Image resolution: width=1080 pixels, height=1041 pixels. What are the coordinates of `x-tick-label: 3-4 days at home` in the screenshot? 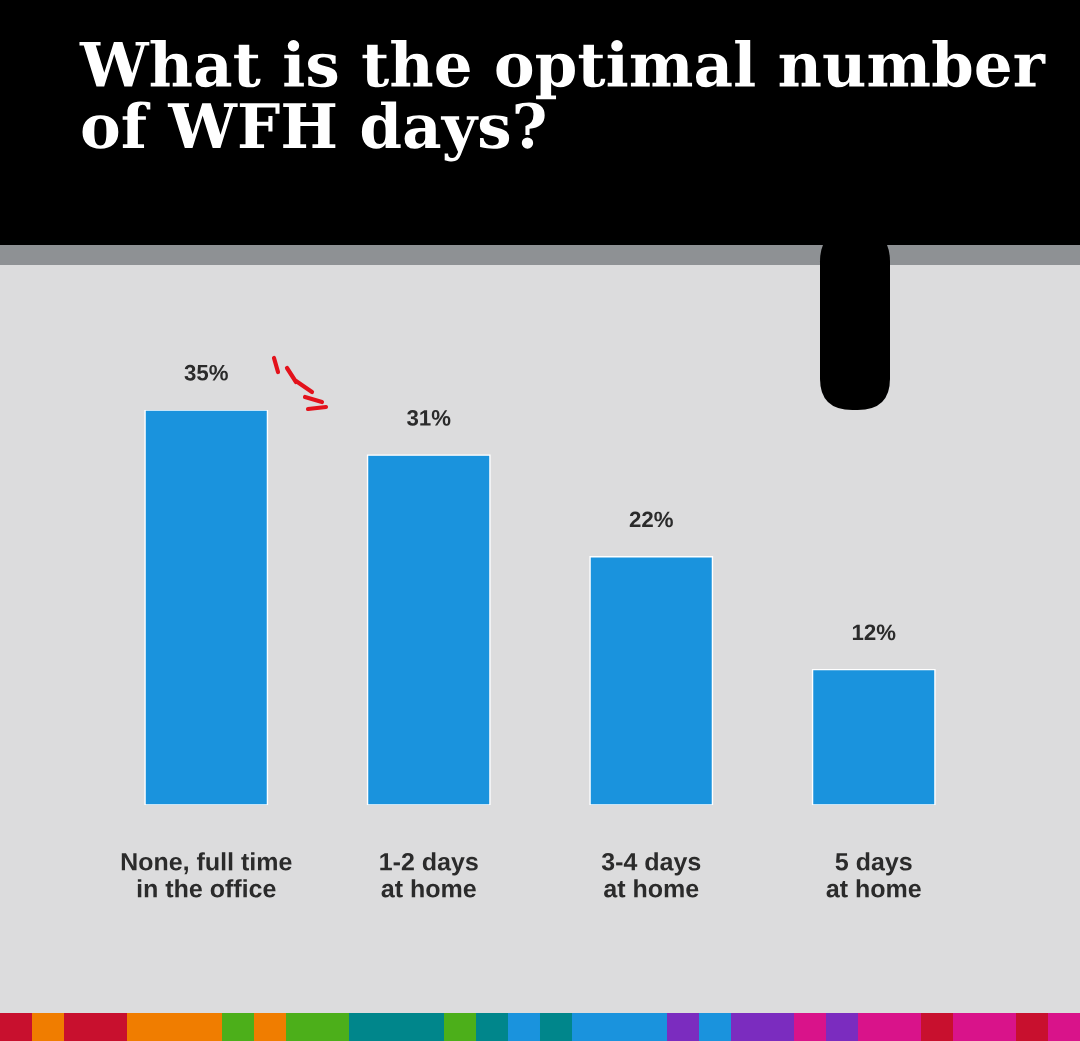 It's located at (651, 875).